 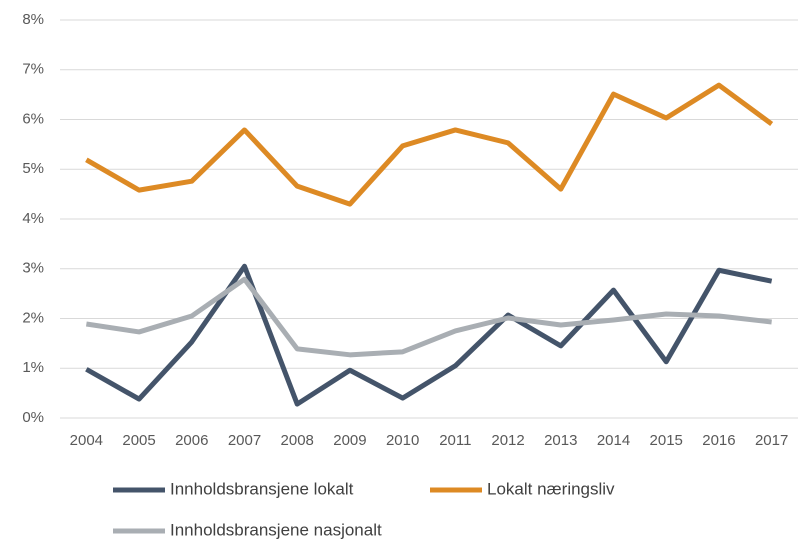 I want to click on x-tick-label: 2016, so click(x=718, y=440).